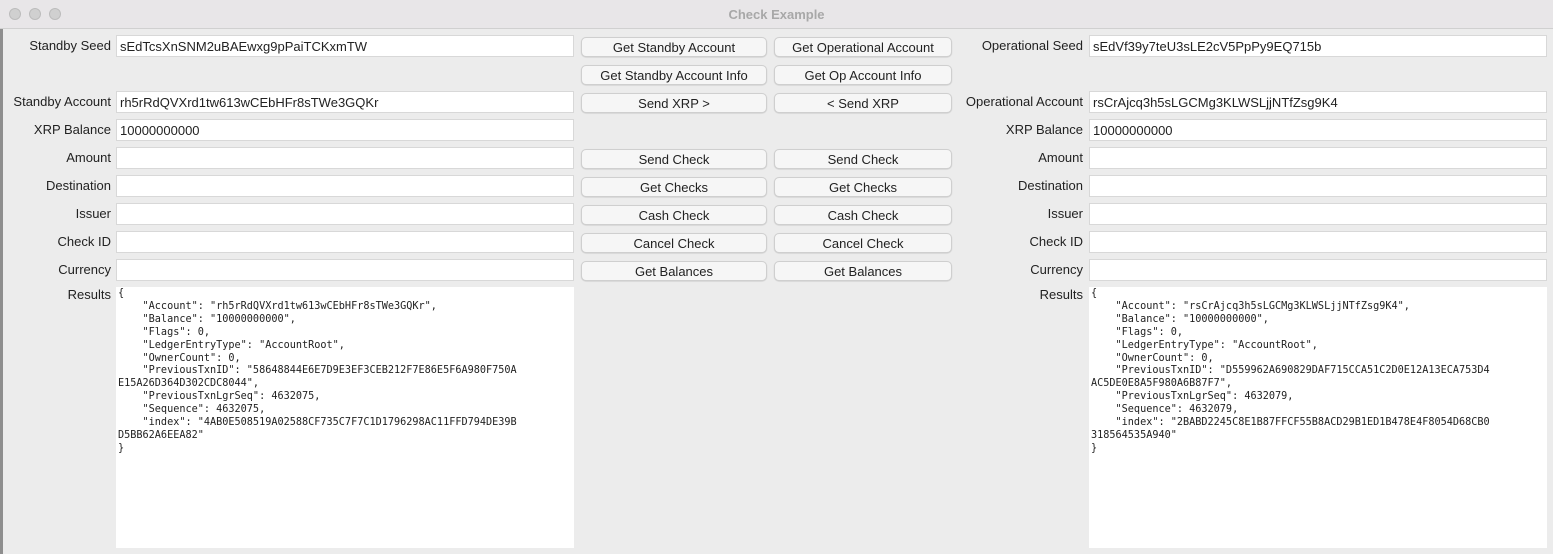  What do you see at coordinates (1032, 45) in the screenshot?
I see `operational-seed-label: Operational Seed` at bounding box center [1032, 45].